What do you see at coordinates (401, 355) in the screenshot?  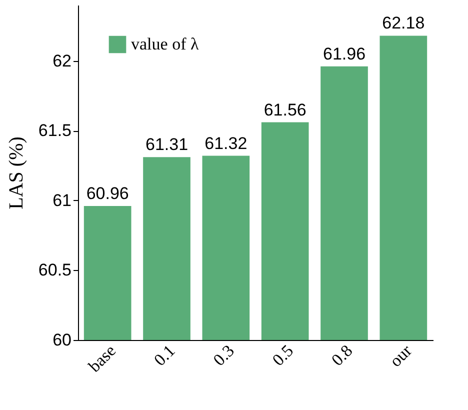 I see `x-tick-label: our` at bounding box center [401, 355].